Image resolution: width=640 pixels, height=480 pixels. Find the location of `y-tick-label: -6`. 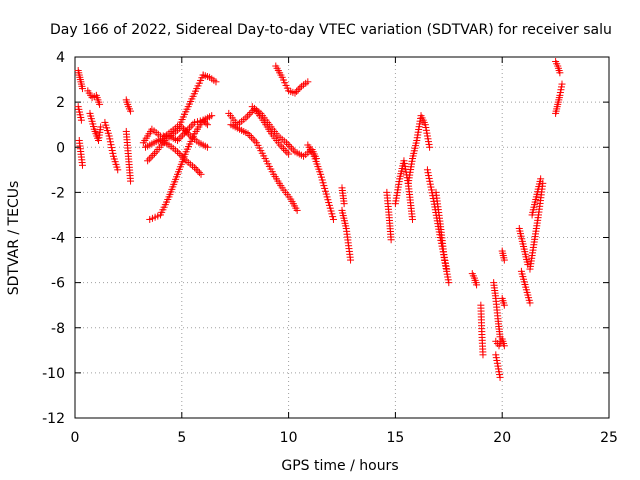

y-tick-label: -6 is located at coordinates (58, 284).